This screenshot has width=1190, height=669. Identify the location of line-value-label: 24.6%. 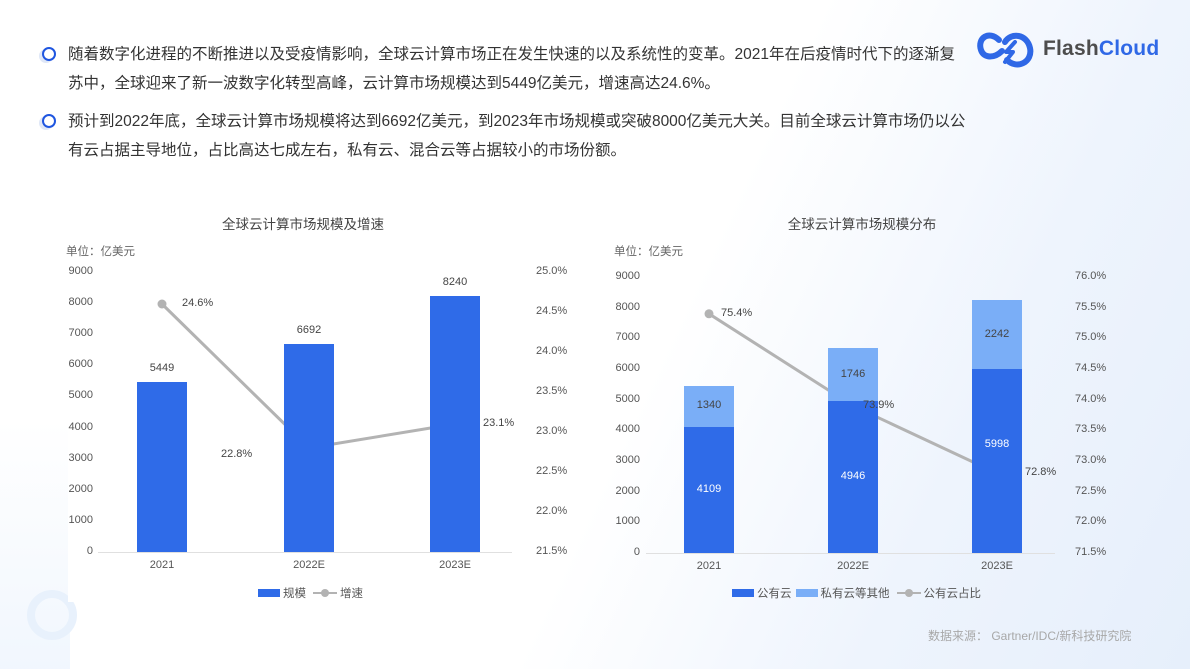
(198, 303).